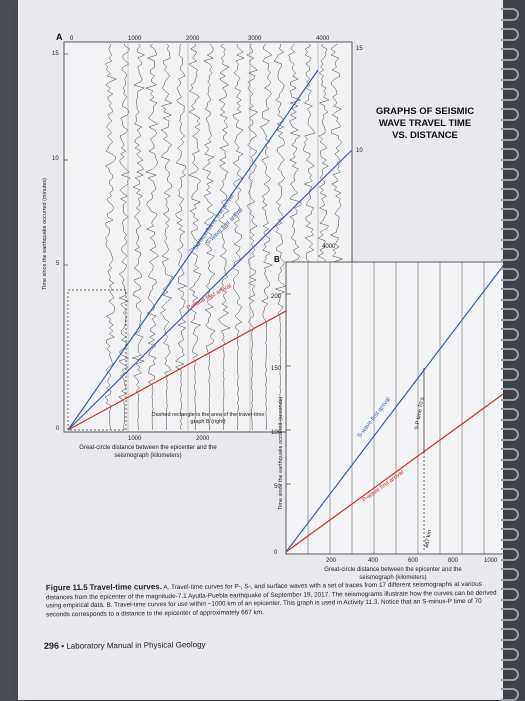 This screenshot has height=701, width=525. Describe the element at coordinates (359, 151) in the screenshot. I see `graph-a-ytick-right: 10` at that location.